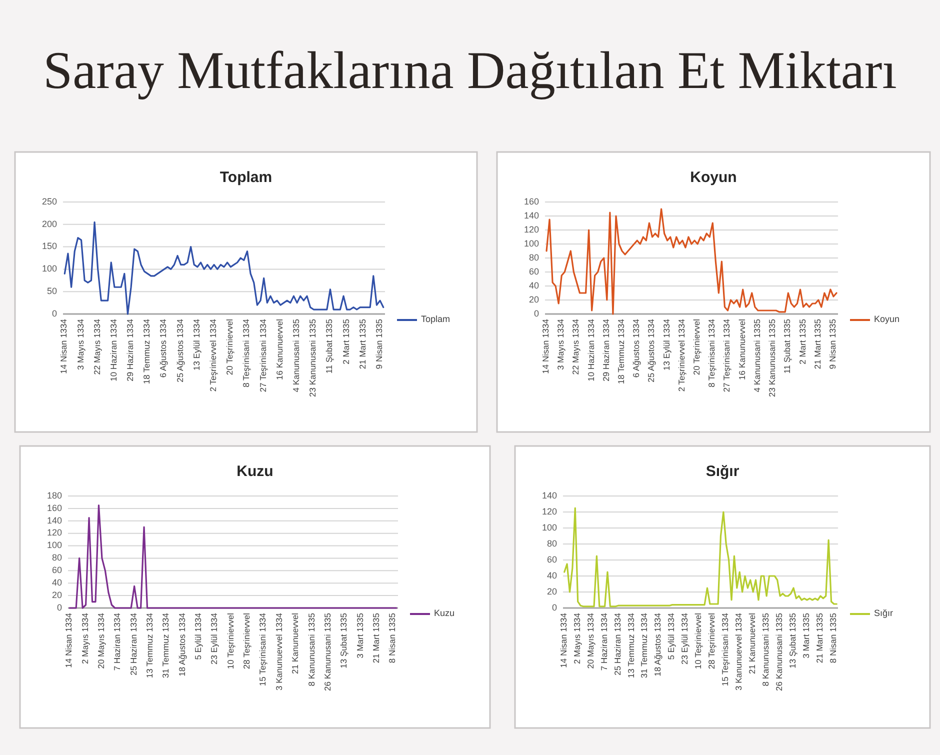  Describe the element at coordinates (327, 651) in the screenshot. I see `x-tick-label: 26 Kanunusani 1335` at that location.